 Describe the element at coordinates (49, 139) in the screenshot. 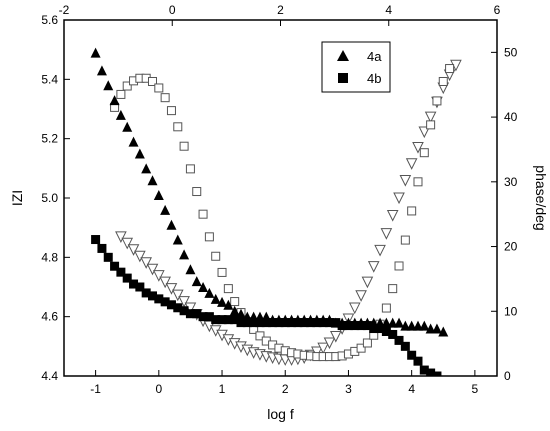

I see `y-left-tick-label: 5.2` at that location.